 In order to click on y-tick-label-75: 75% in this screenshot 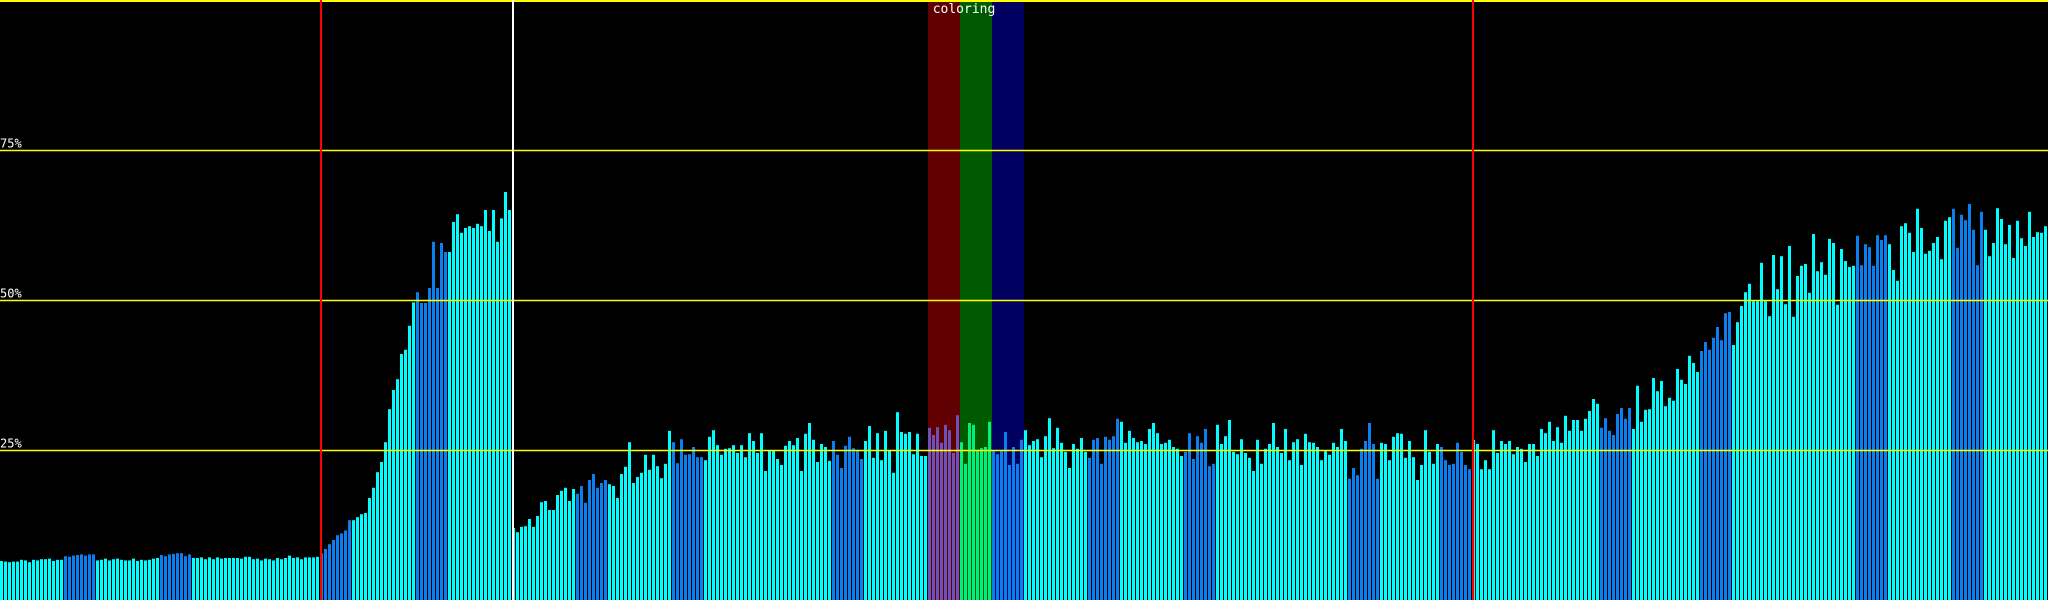, I will do `click(11, 144)`.